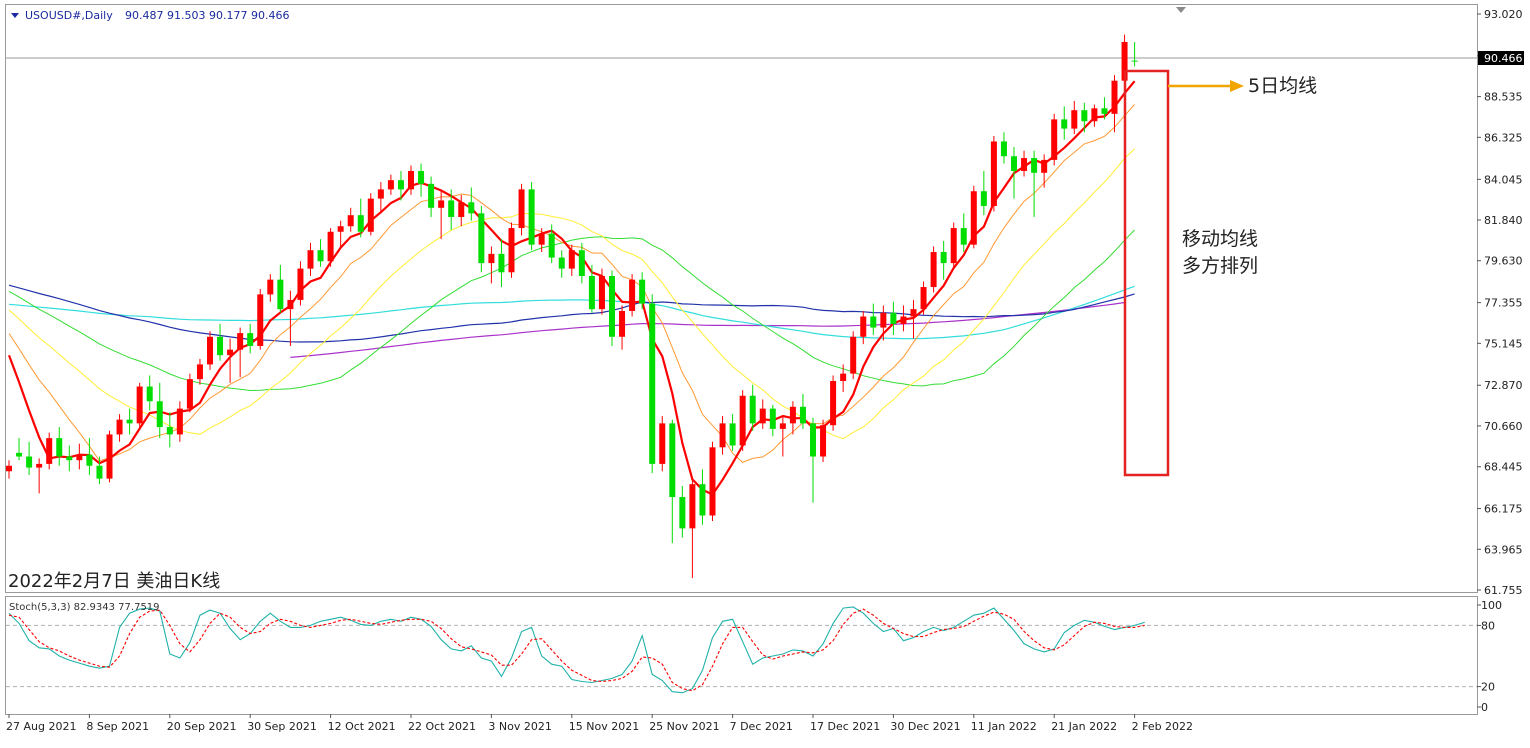  What do you see at coordinates (41, 726) in the screenshot?
I see `time-tick-label: 27 Aug 2021` at bounding box center [41, 726].